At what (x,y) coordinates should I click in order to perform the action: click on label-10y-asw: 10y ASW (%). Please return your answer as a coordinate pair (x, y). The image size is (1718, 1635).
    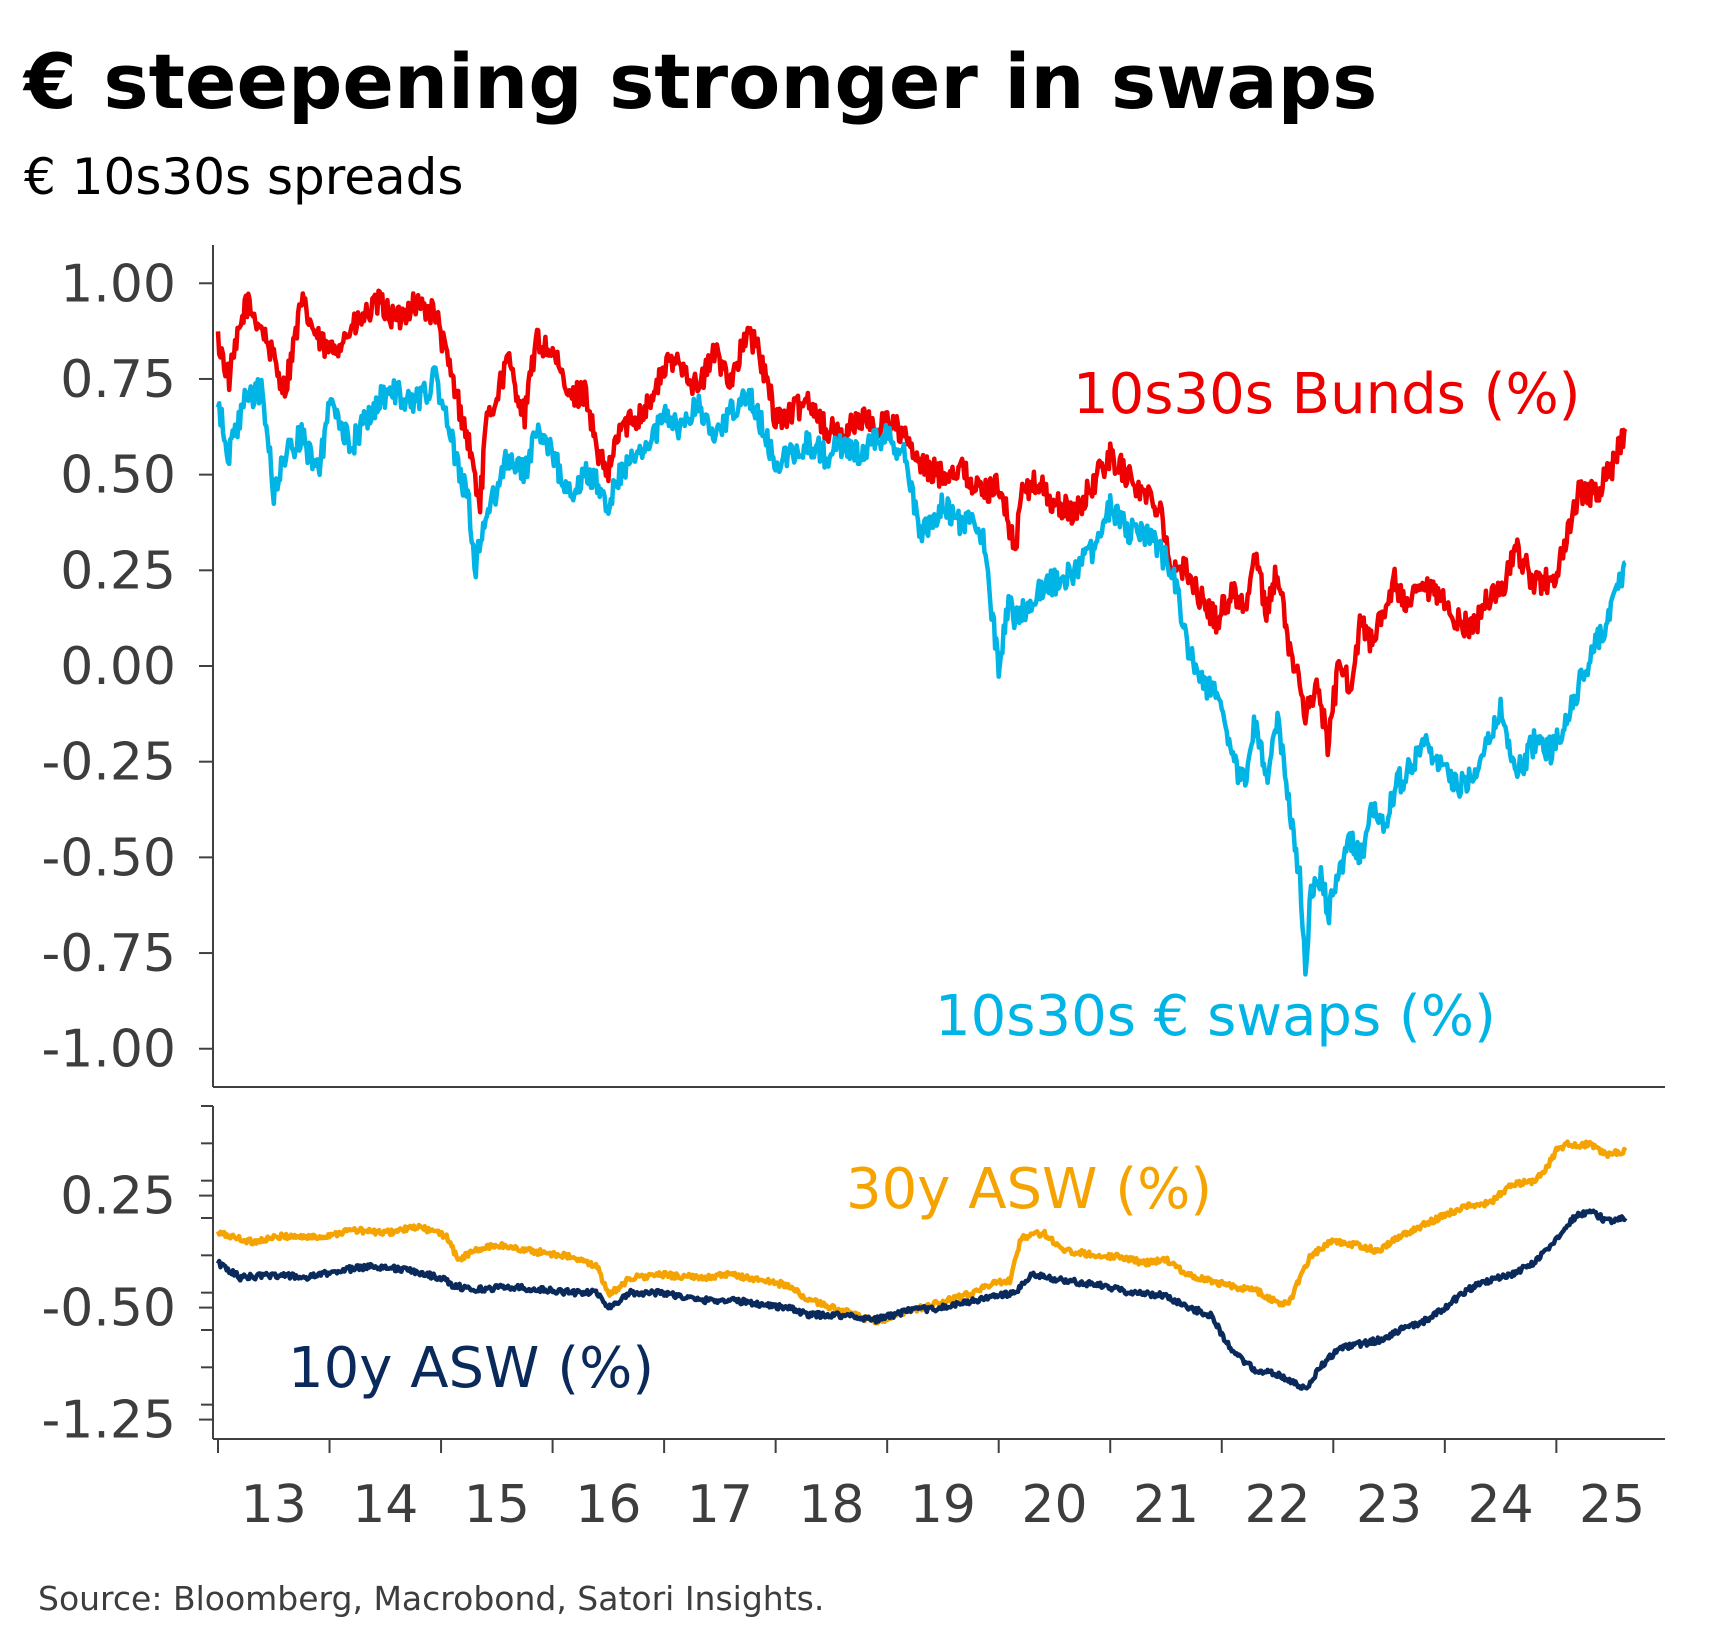
    Looking at the image, I should click on (471, 1368).